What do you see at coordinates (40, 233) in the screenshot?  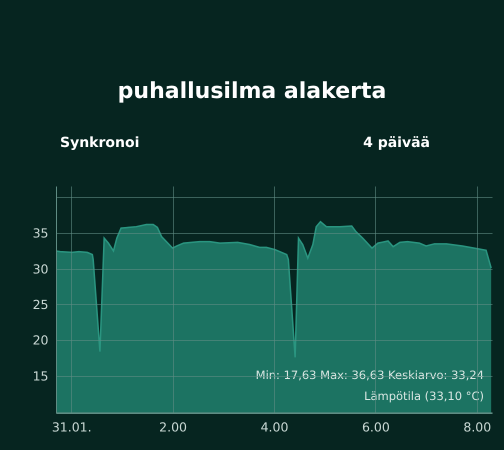 I see `y-tick-label: 35` at bounding box center [40, 233].